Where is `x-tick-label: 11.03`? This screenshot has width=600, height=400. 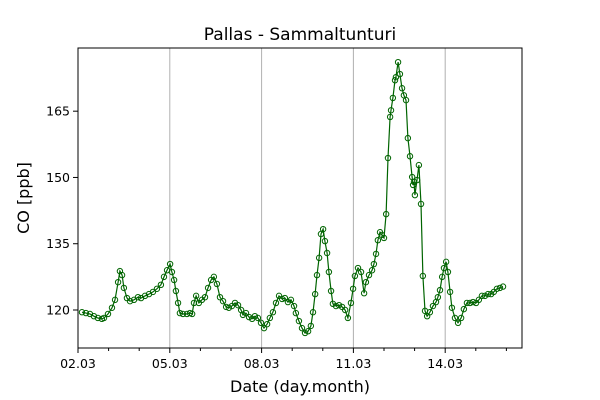
x-tick-label: 11.03 is located at coordinates (353, 363).